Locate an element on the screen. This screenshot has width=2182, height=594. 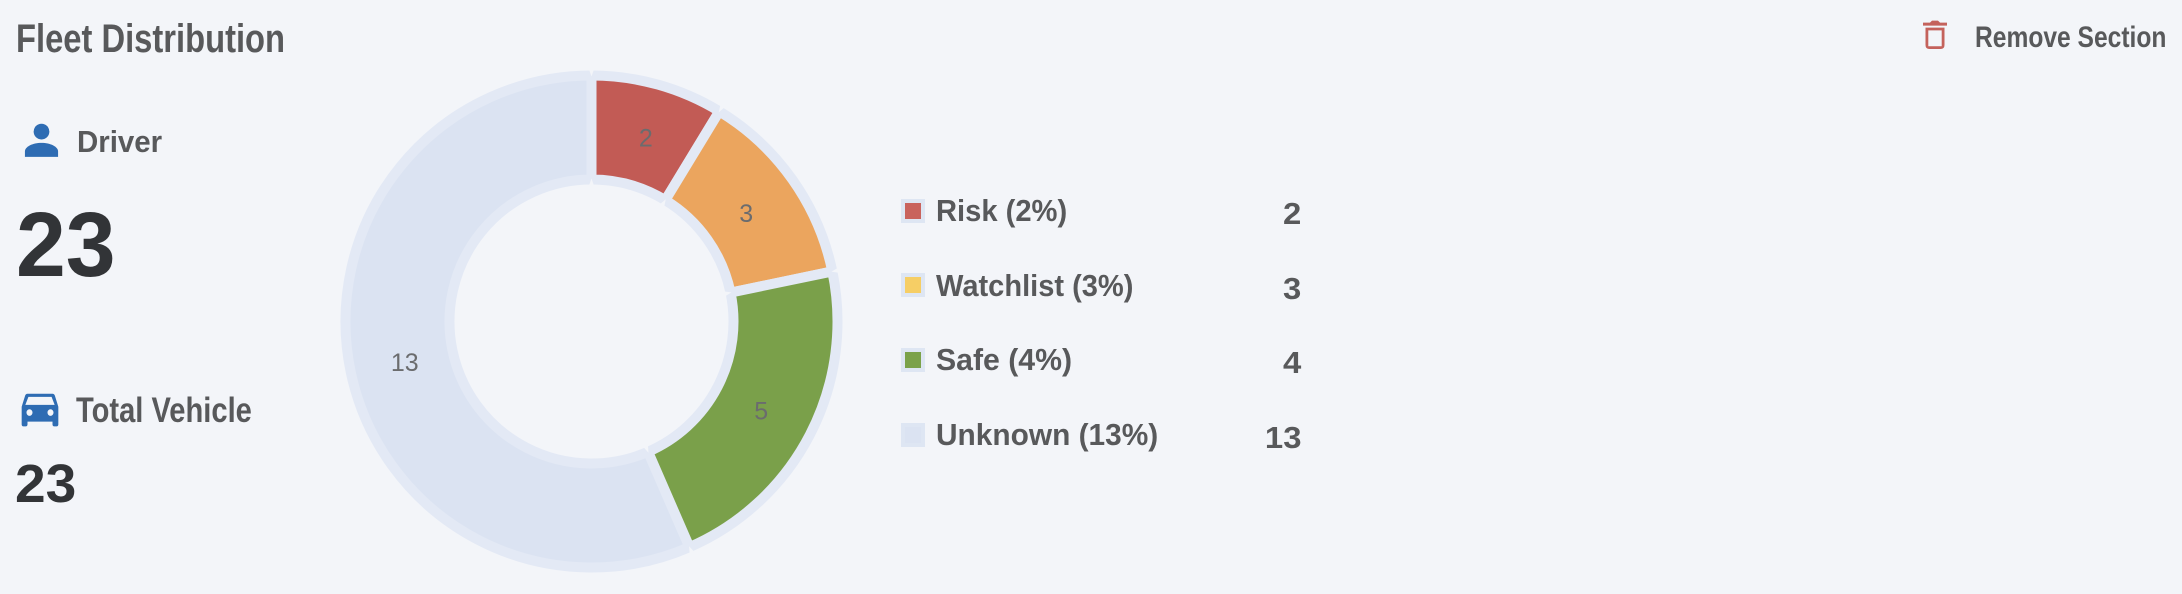
svg-text: 5 is located at coordinates (761, 412).